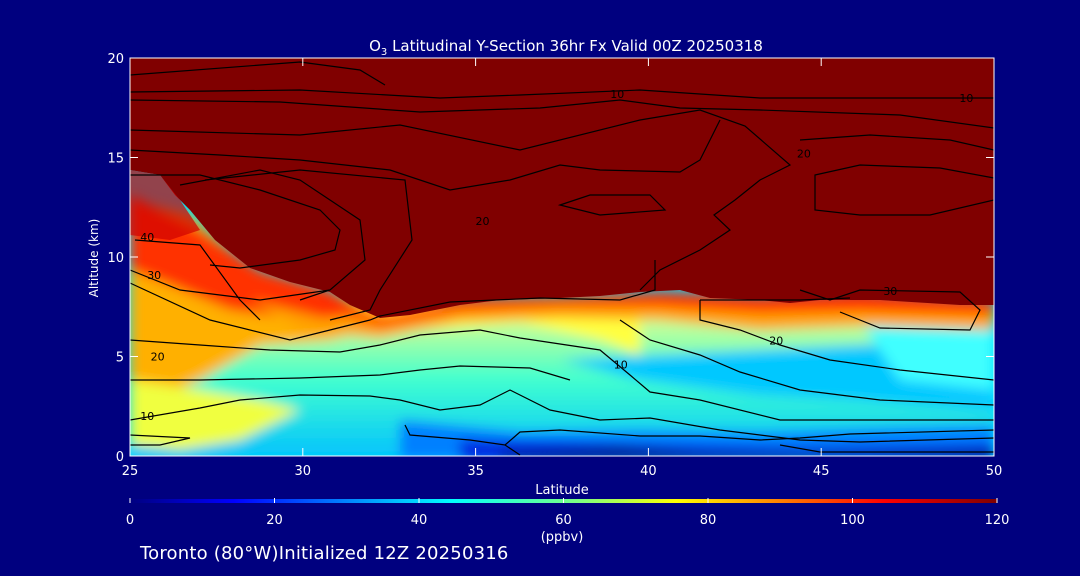 Image resolution: width=1080 pixels, height=576 pixels. Describe the element at coordinates (562, 490) in the screenshot. I see `x-axis-label: Latitude` at that location.